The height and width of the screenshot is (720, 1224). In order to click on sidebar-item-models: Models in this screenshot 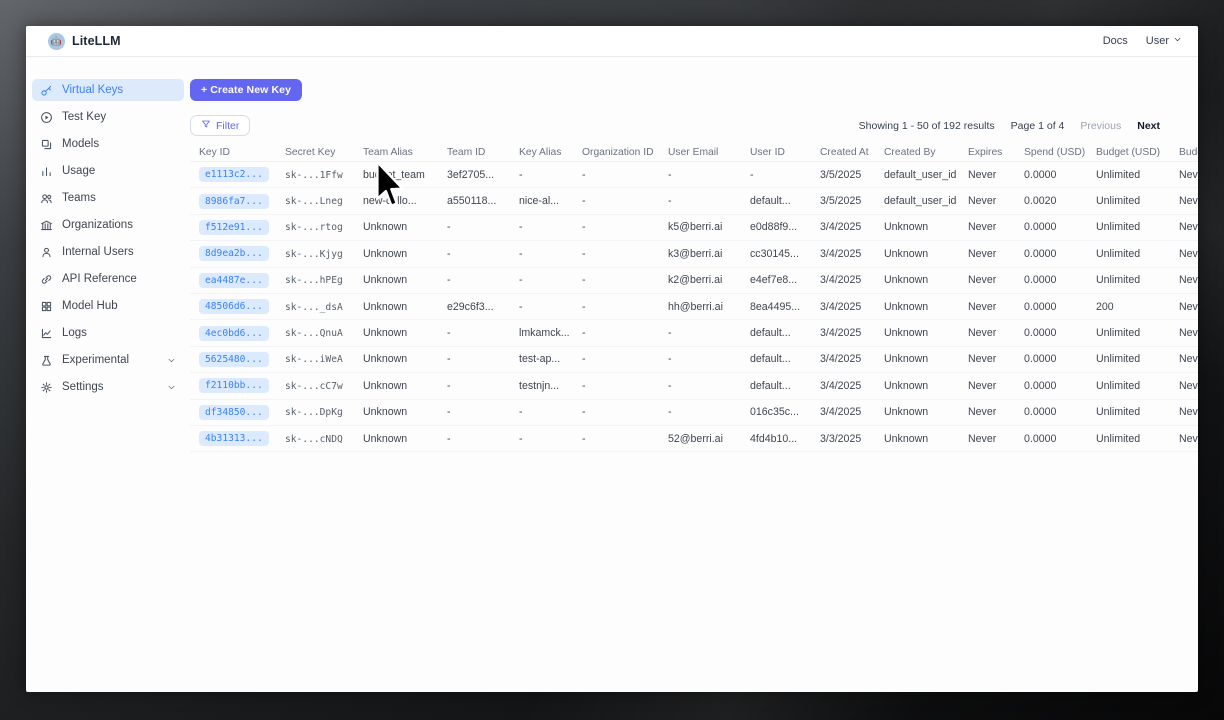, I will do `click(108, 144)`.